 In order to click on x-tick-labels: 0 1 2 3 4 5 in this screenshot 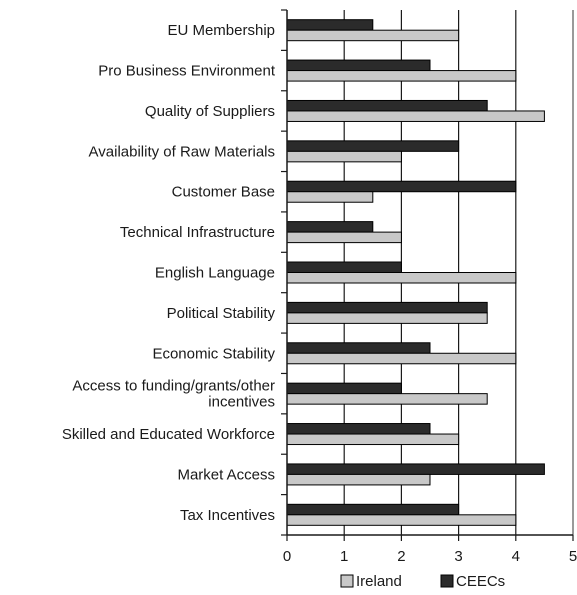, I will do `click(430, 556)`.